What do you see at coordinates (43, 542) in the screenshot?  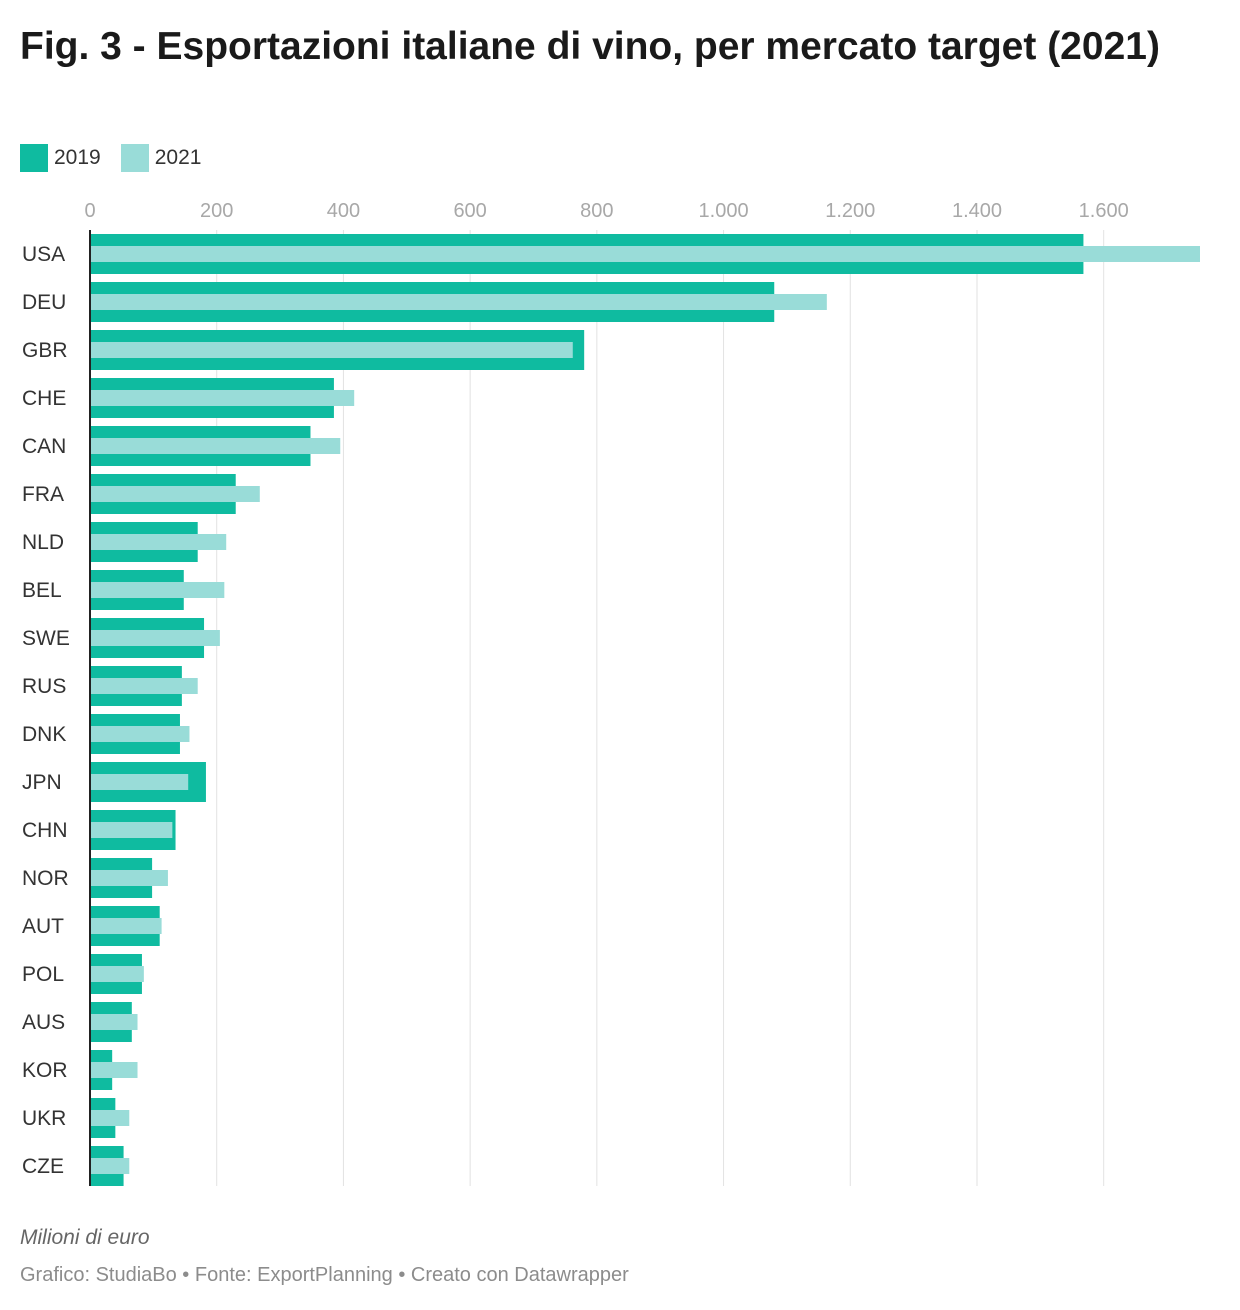 I see `category-label: NLD` at bounding box center [43, 542].